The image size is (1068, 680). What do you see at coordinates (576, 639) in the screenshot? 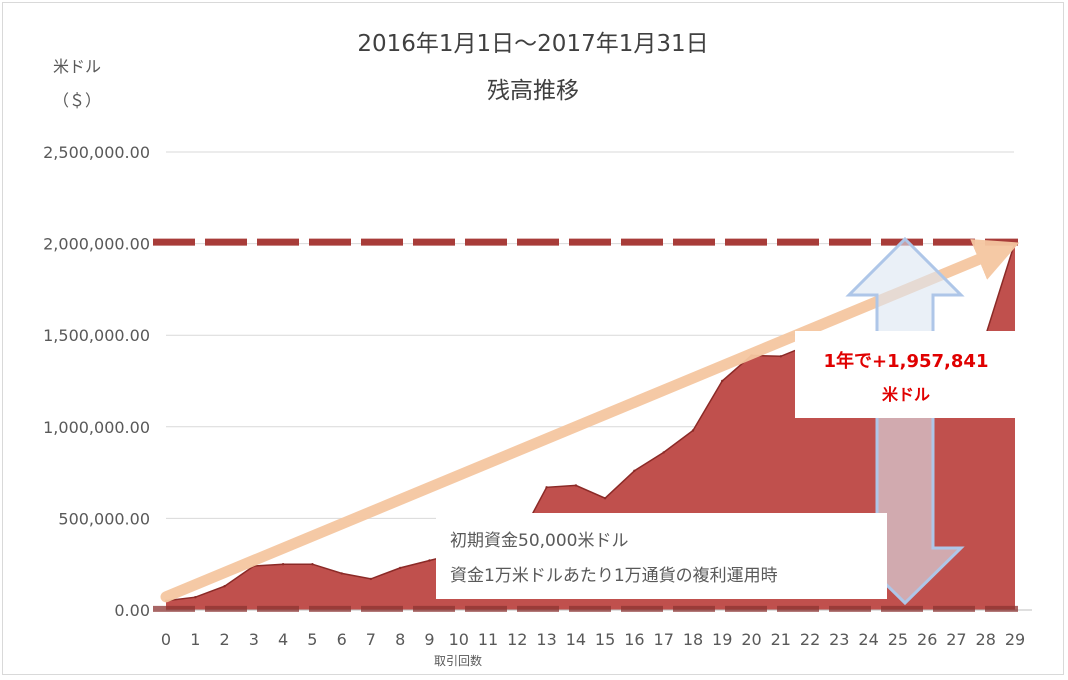
I see `x-tick-label: 14` at bounding box center [576, 639].